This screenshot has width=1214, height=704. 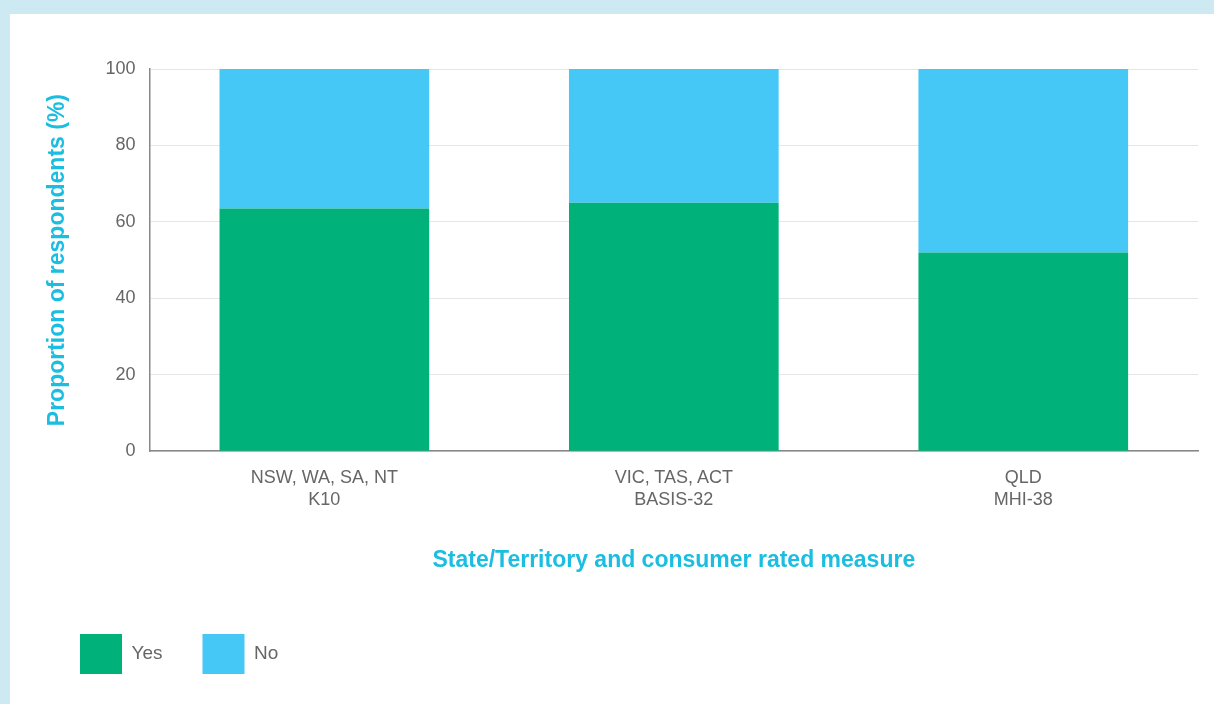 I want to click on x-tick-label: VIC, TAS, ACT BASIS-32, so click(x=673, y=487).